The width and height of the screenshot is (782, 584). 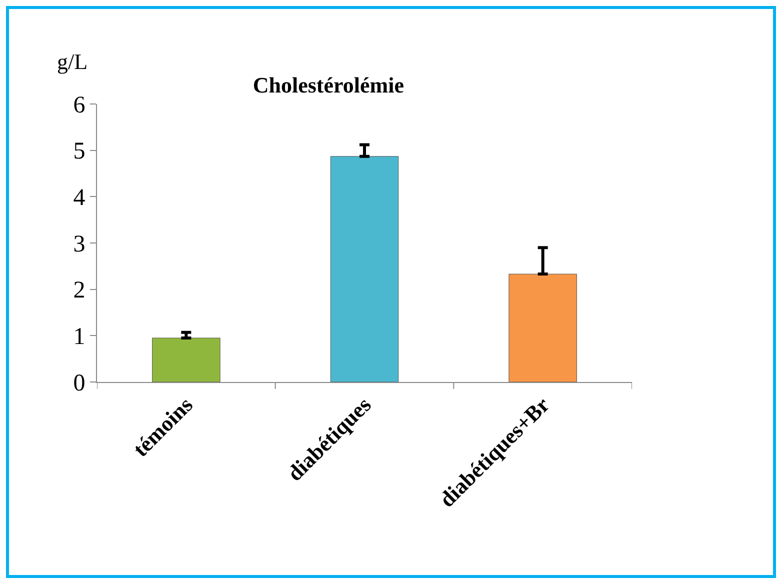 I want to click on y-tick-label: 3, so click(x=79, y=244).